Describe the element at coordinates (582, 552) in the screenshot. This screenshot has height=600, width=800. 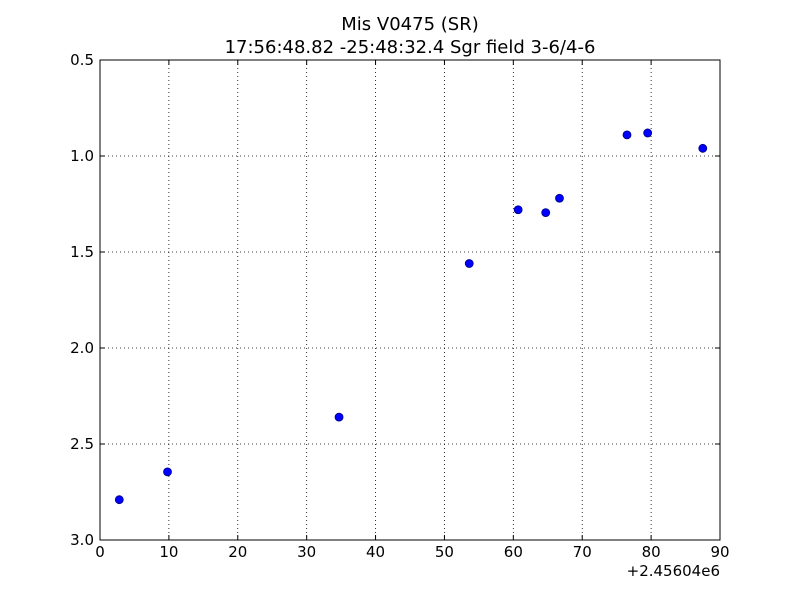
I see `x-tick-label: 70` at that location.